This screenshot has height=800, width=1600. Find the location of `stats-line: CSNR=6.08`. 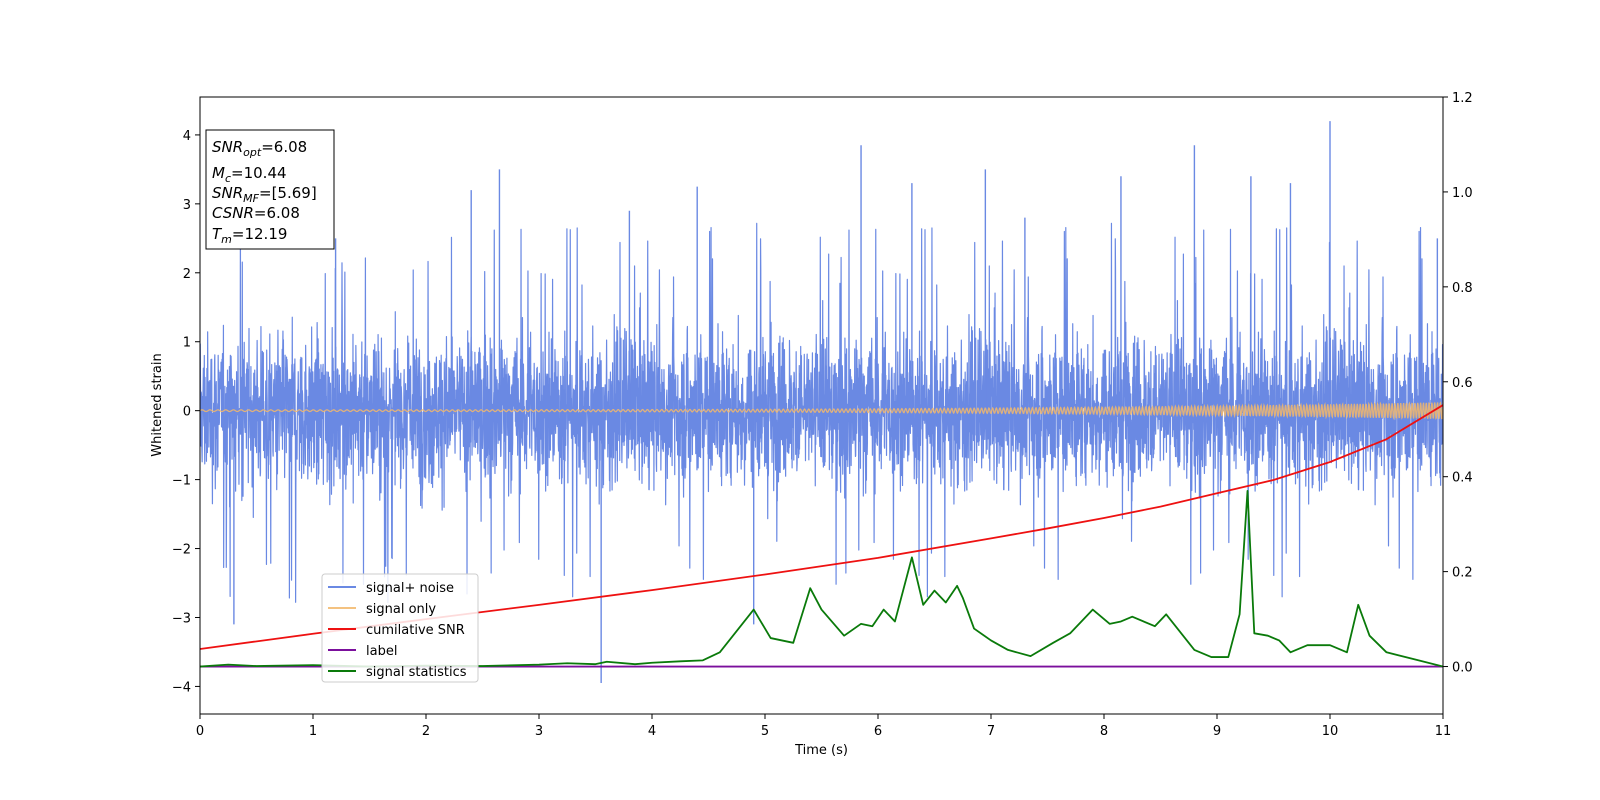

stats-line: CSNR=6.08 is located at coordinates (256, 213).